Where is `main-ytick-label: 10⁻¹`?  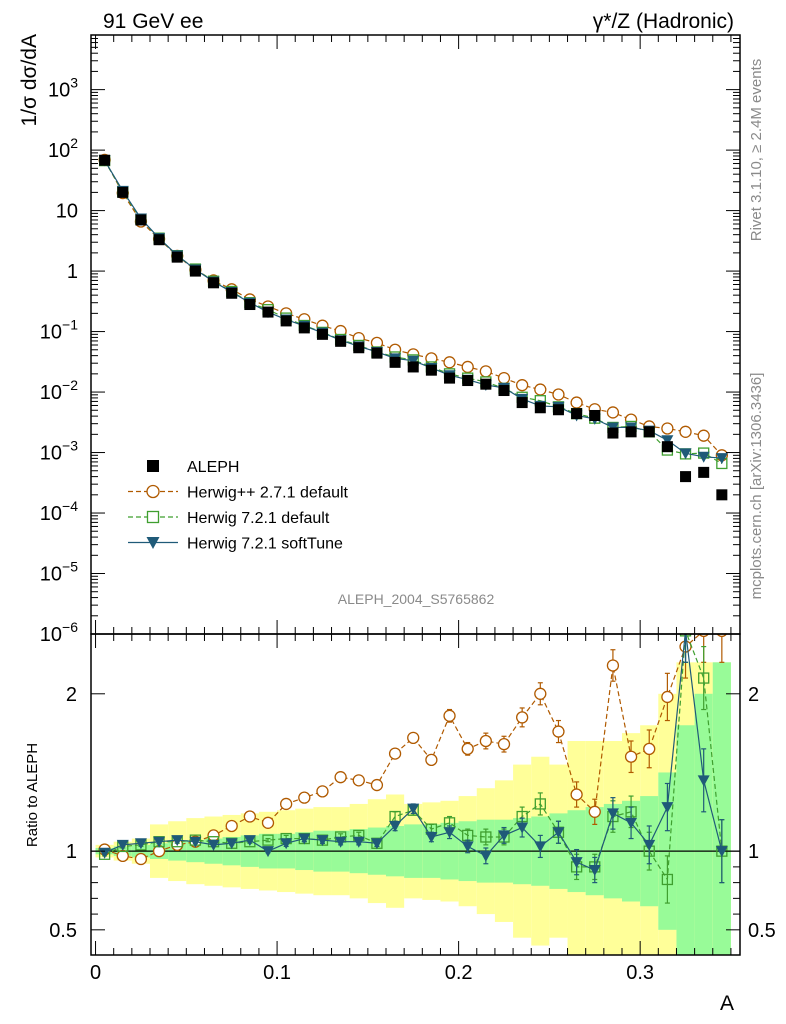 main-ytick-label: 10⁻¹ is located at coordinates (59, 330).